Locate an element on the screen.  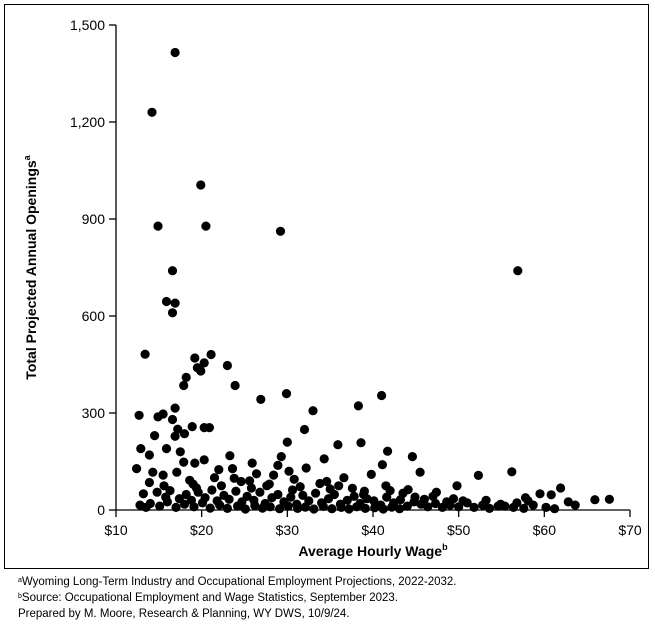
x-tick-label: $70 is located at coordinates (630, 530).